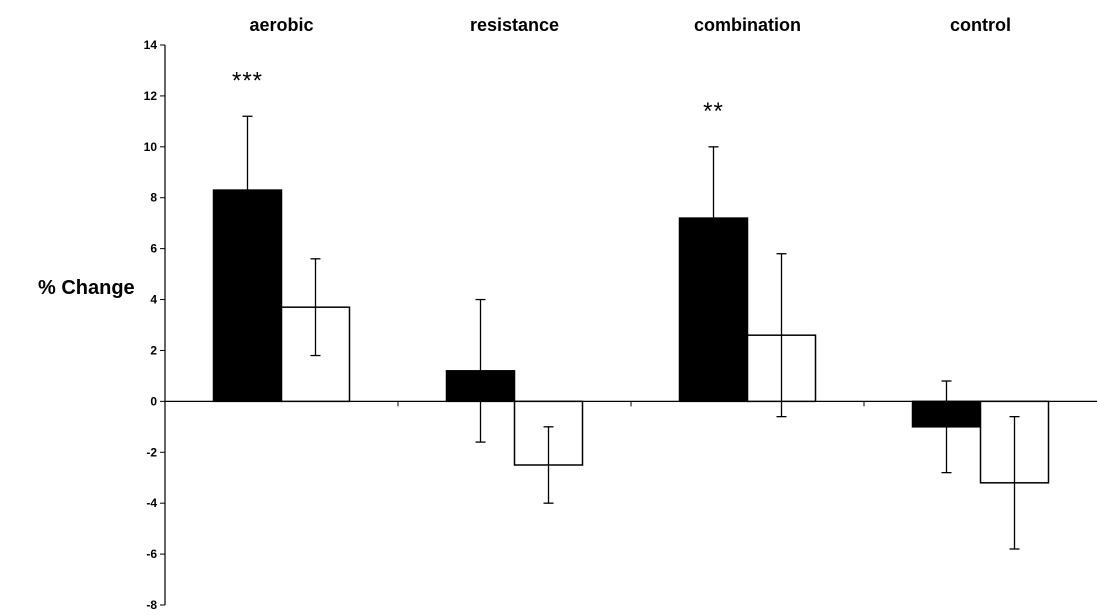 The image size is (1099, 615). I want to click on y-tick-label: 6, so click(153, 249).